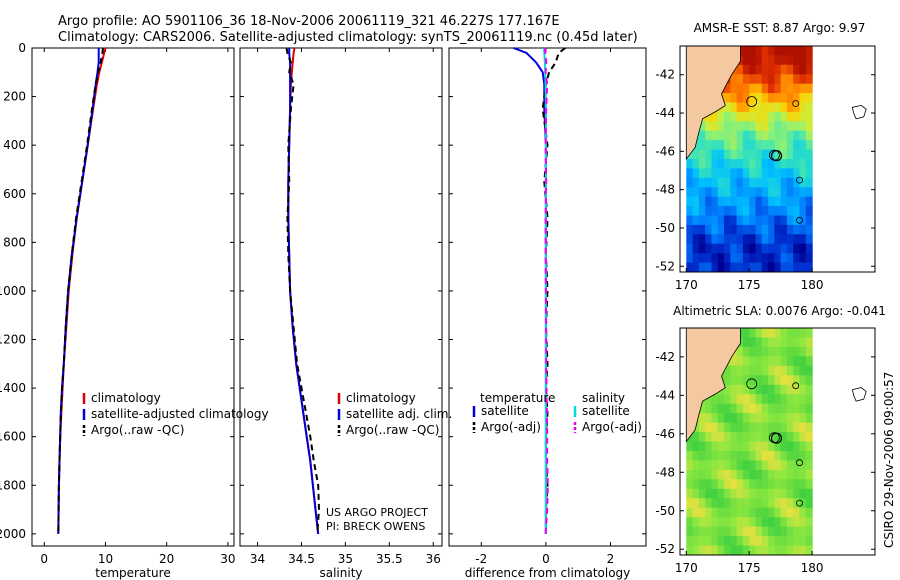 The image size is (900, 580). What do you see at coordinates (399, 414) in the screenshot?
I see `salinity-legend-entry-label: satellite adj. clim.` at bounding box center [399, 414].